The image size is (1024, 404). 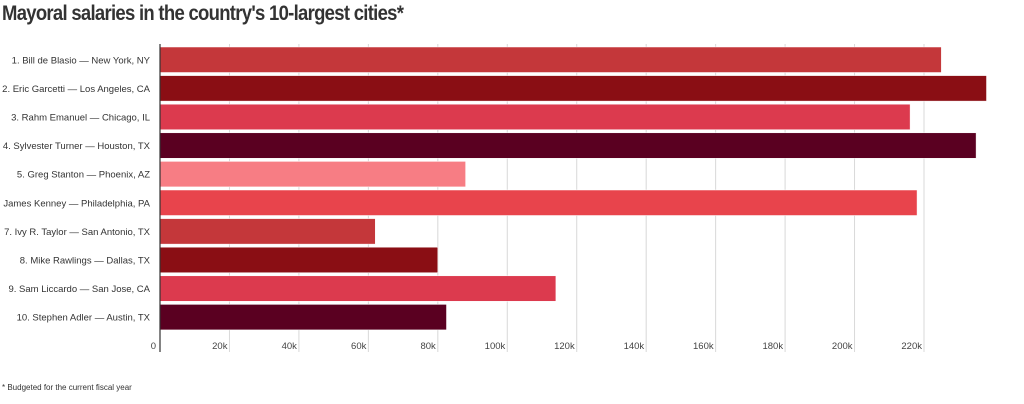 What do you see at coordinates (703, 346) in the screenshot?
I see `x-tick-label: 160k` at bounding box center [703, 346].